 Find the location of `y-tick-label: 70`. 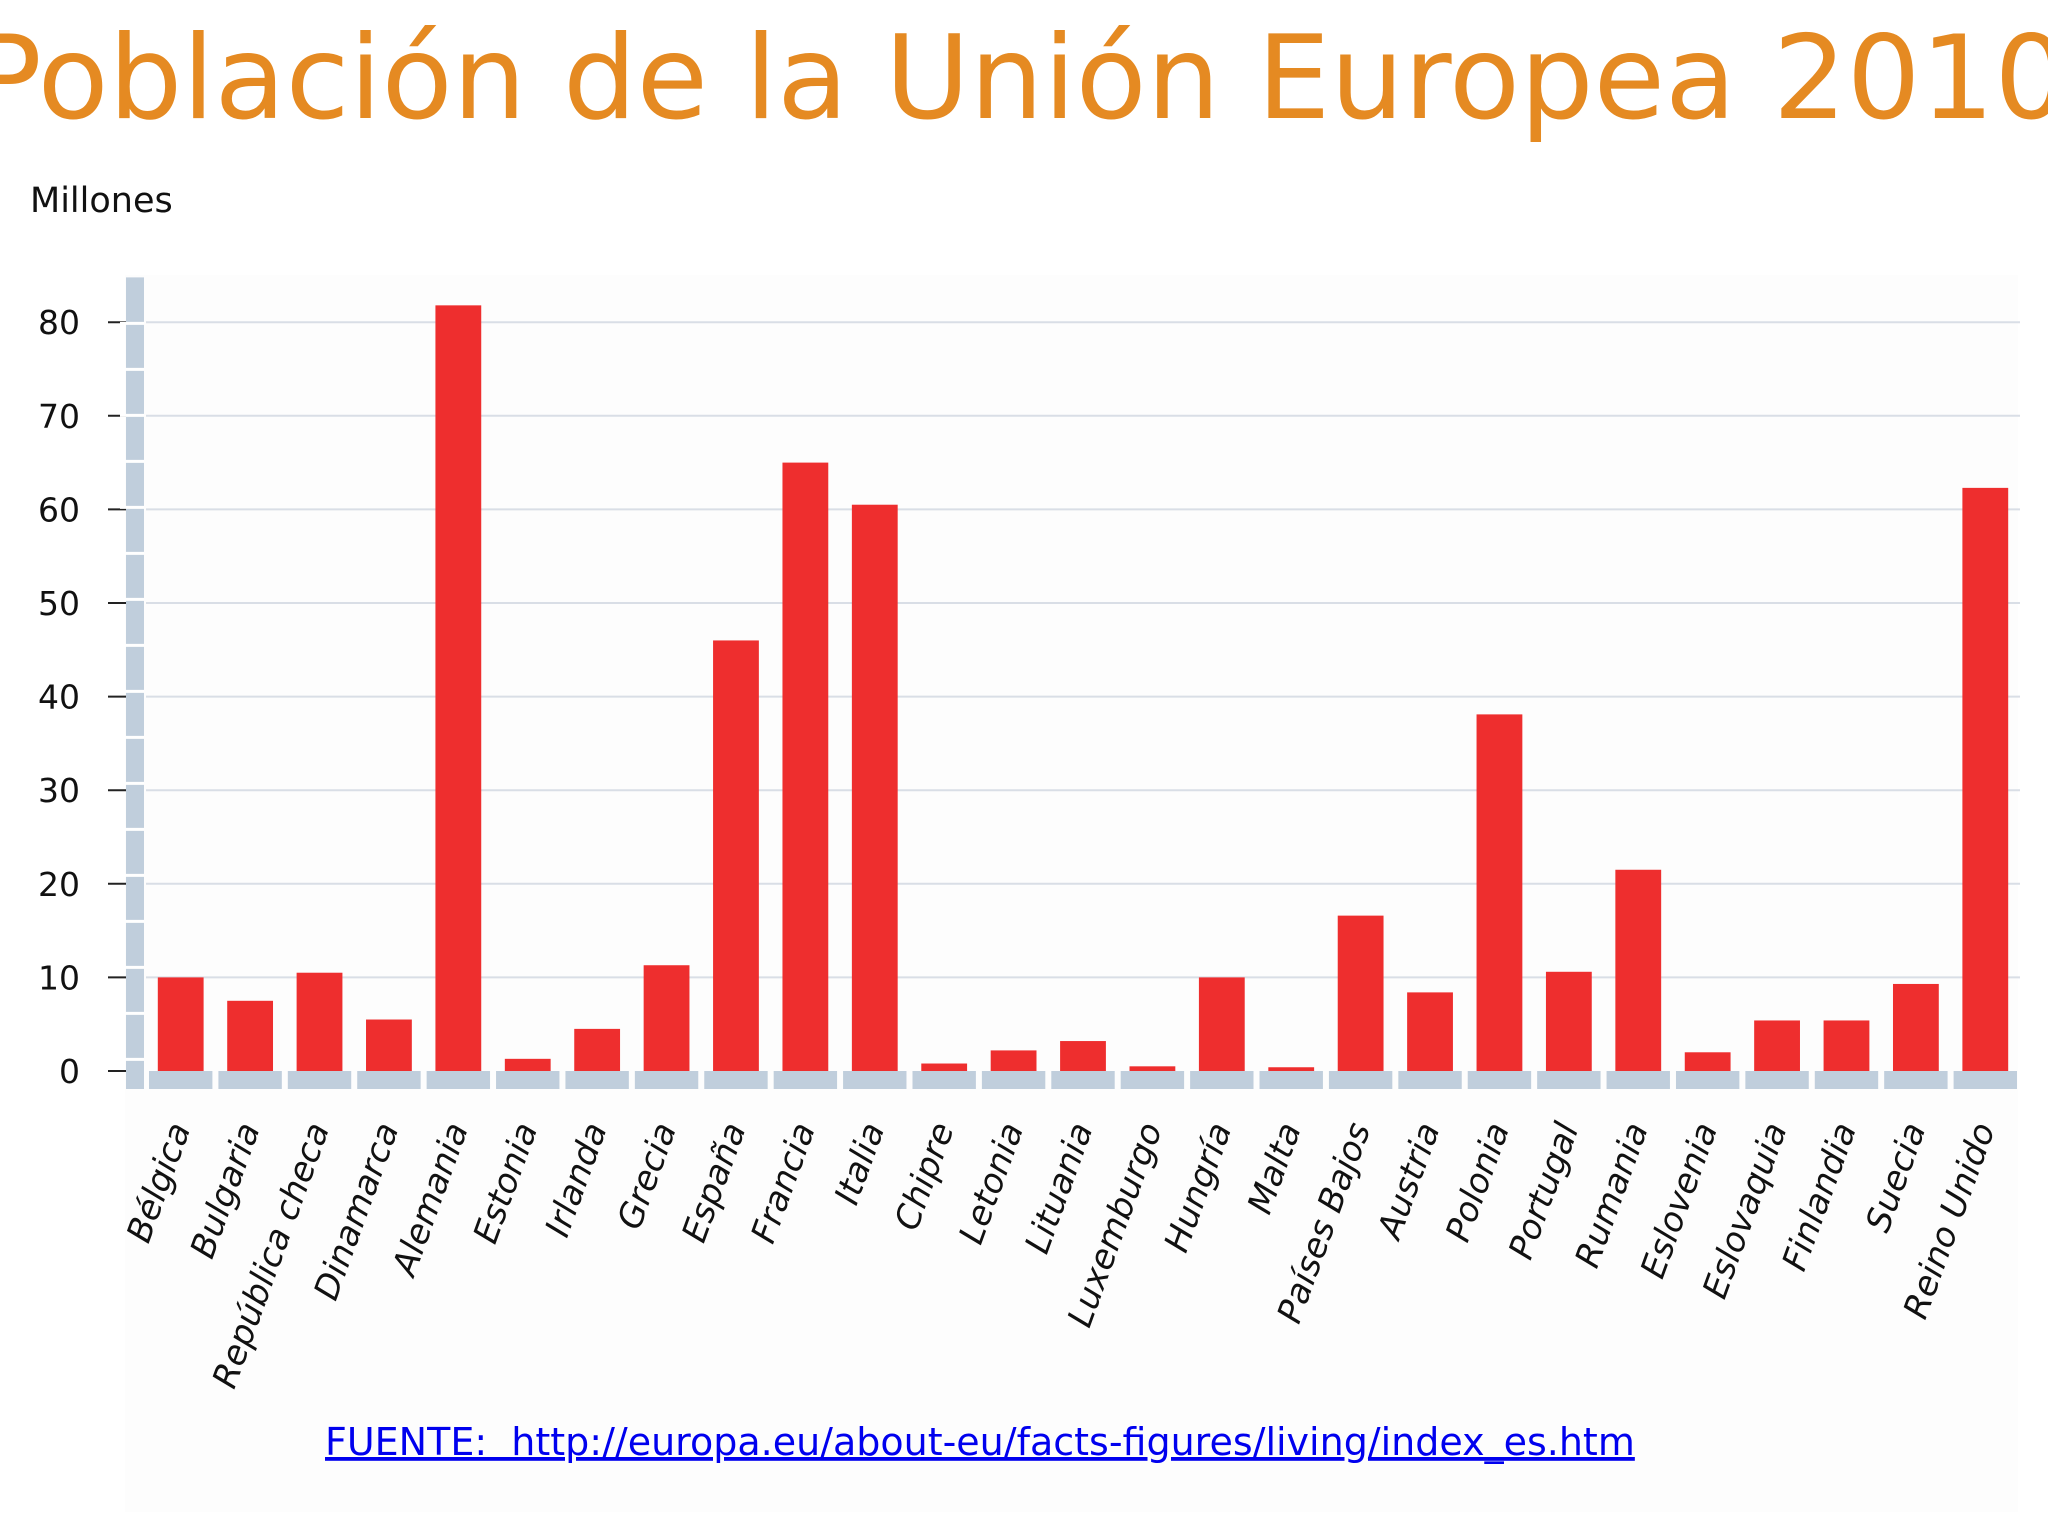

y-tick-label: 70 is located at coordinates (59, 416).